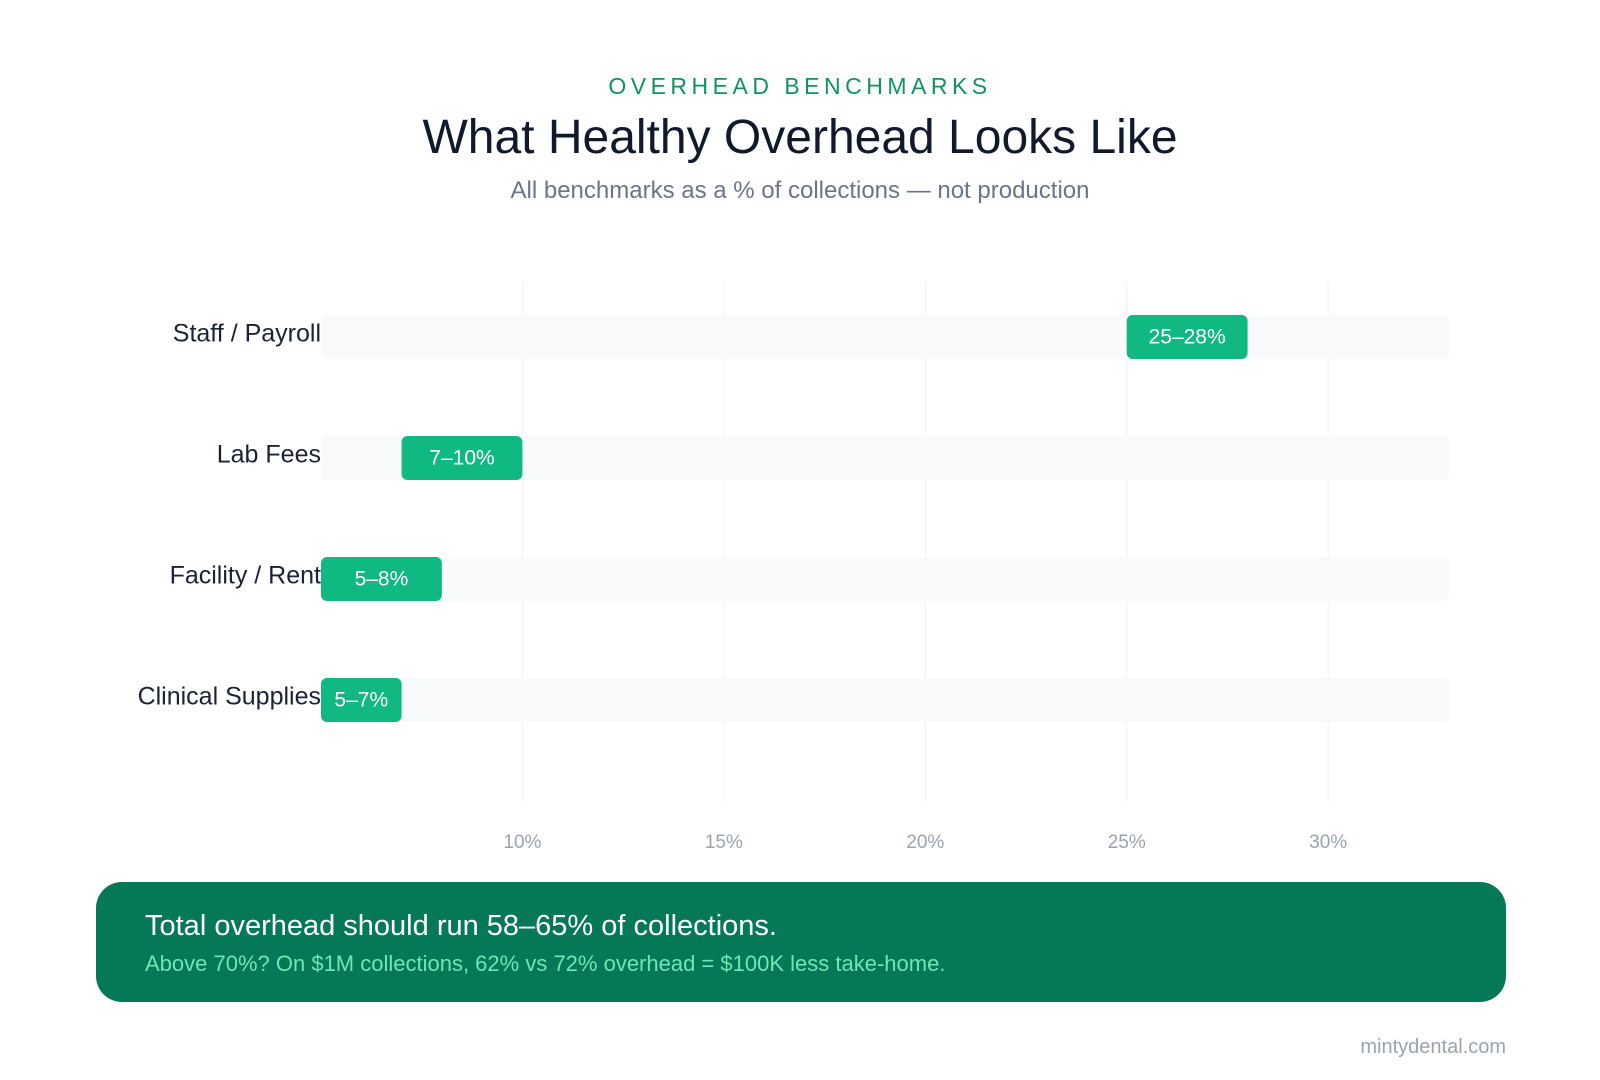  I want to click on category-label: Staff / Payroll, so click(247, 334).